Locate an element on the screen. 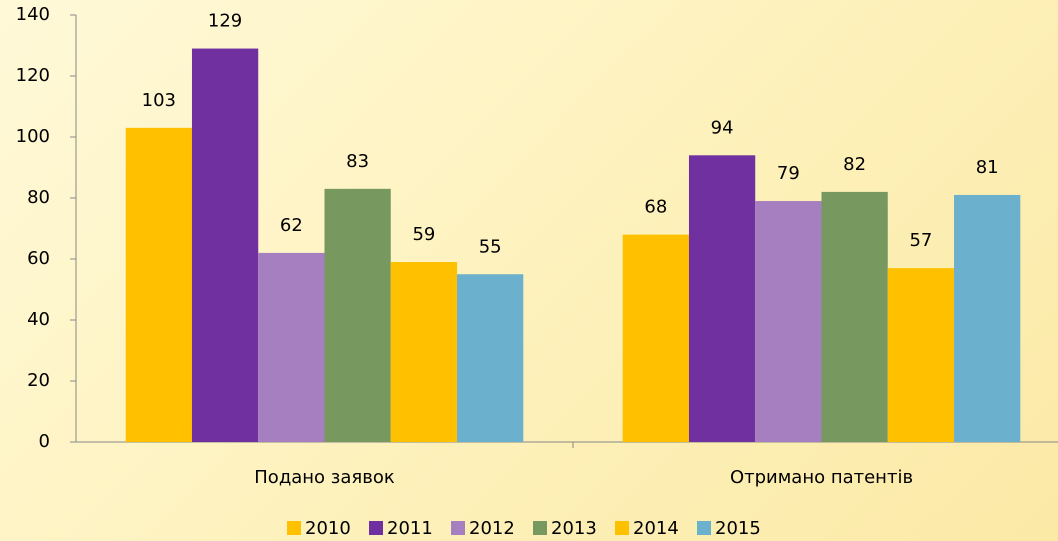  y-tick-label: 20 is located at coordinates (38, 380).